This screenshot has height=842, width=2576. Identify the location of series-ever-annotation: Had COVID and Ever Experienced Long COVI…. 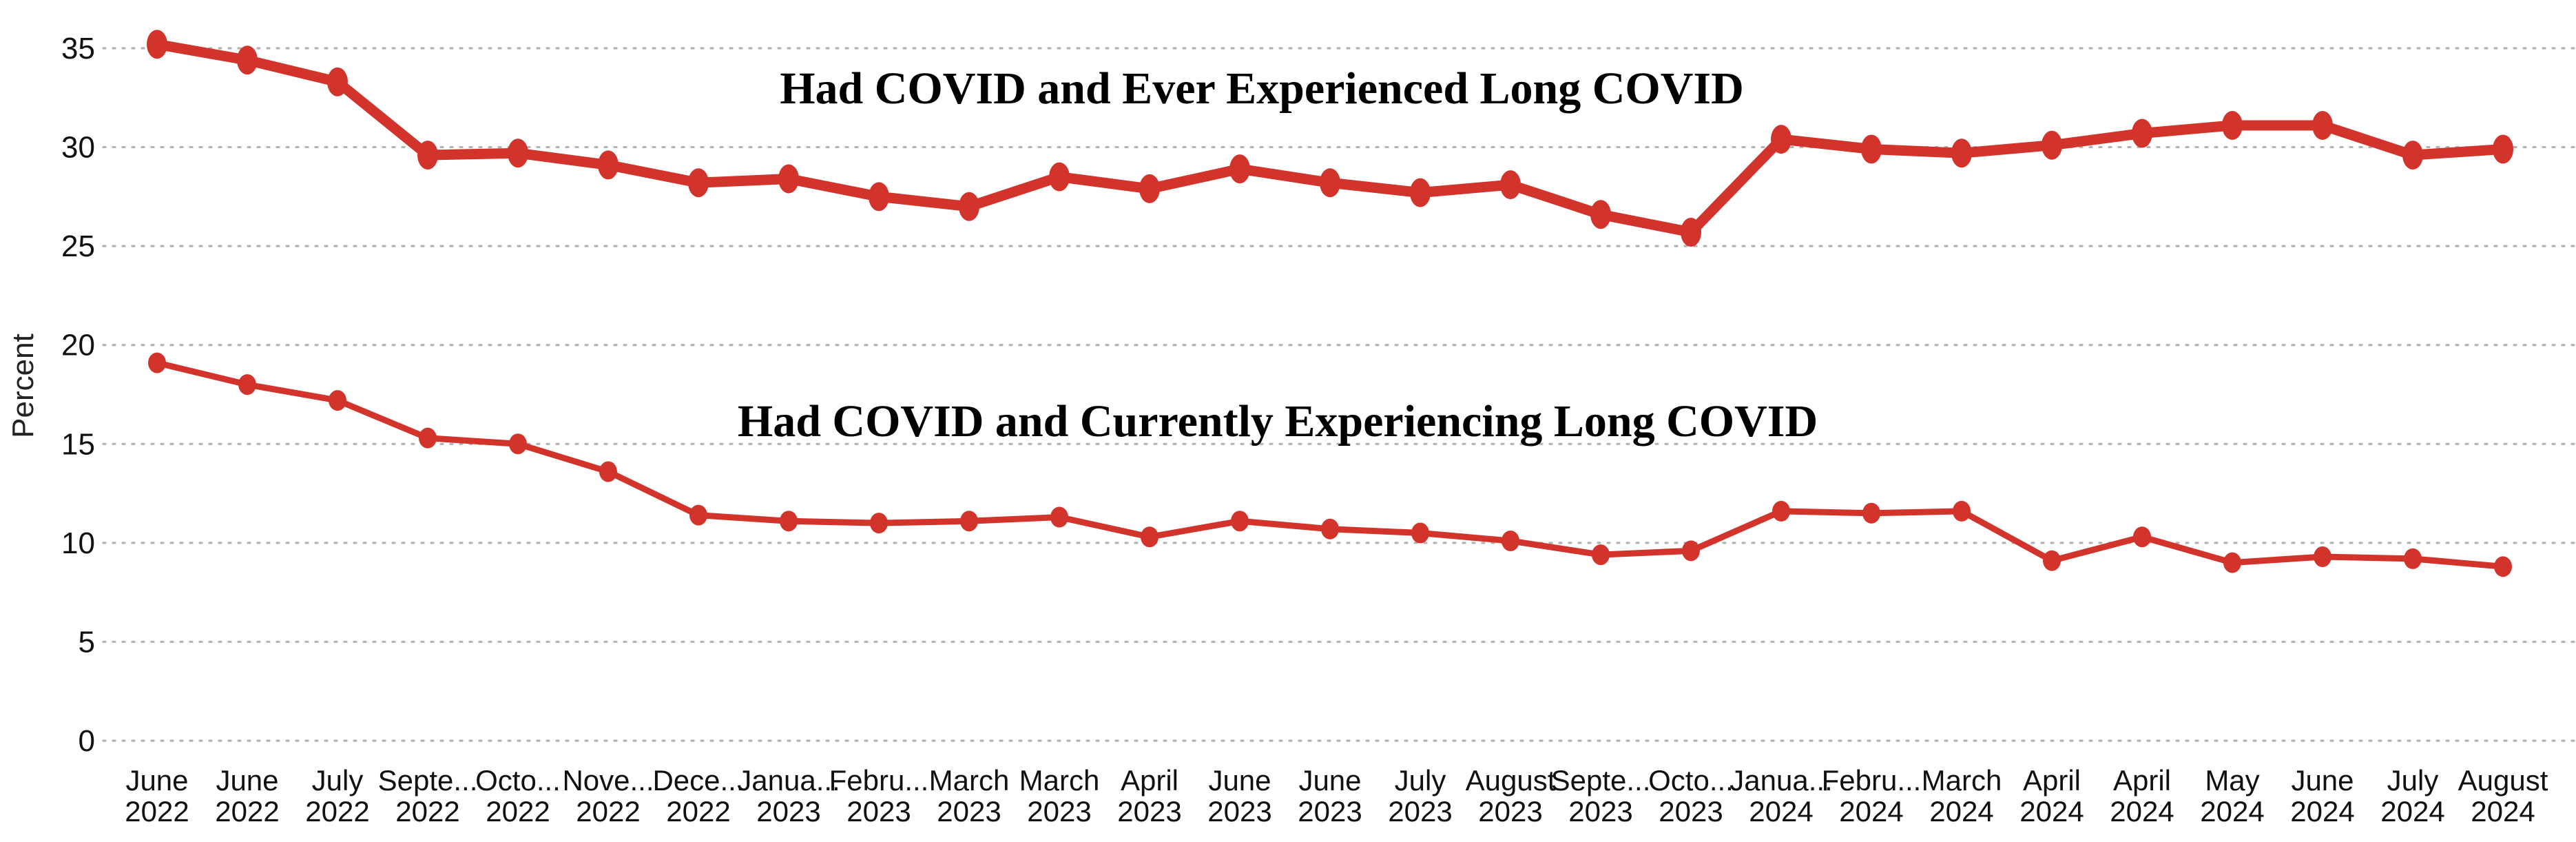
(1262, 88).